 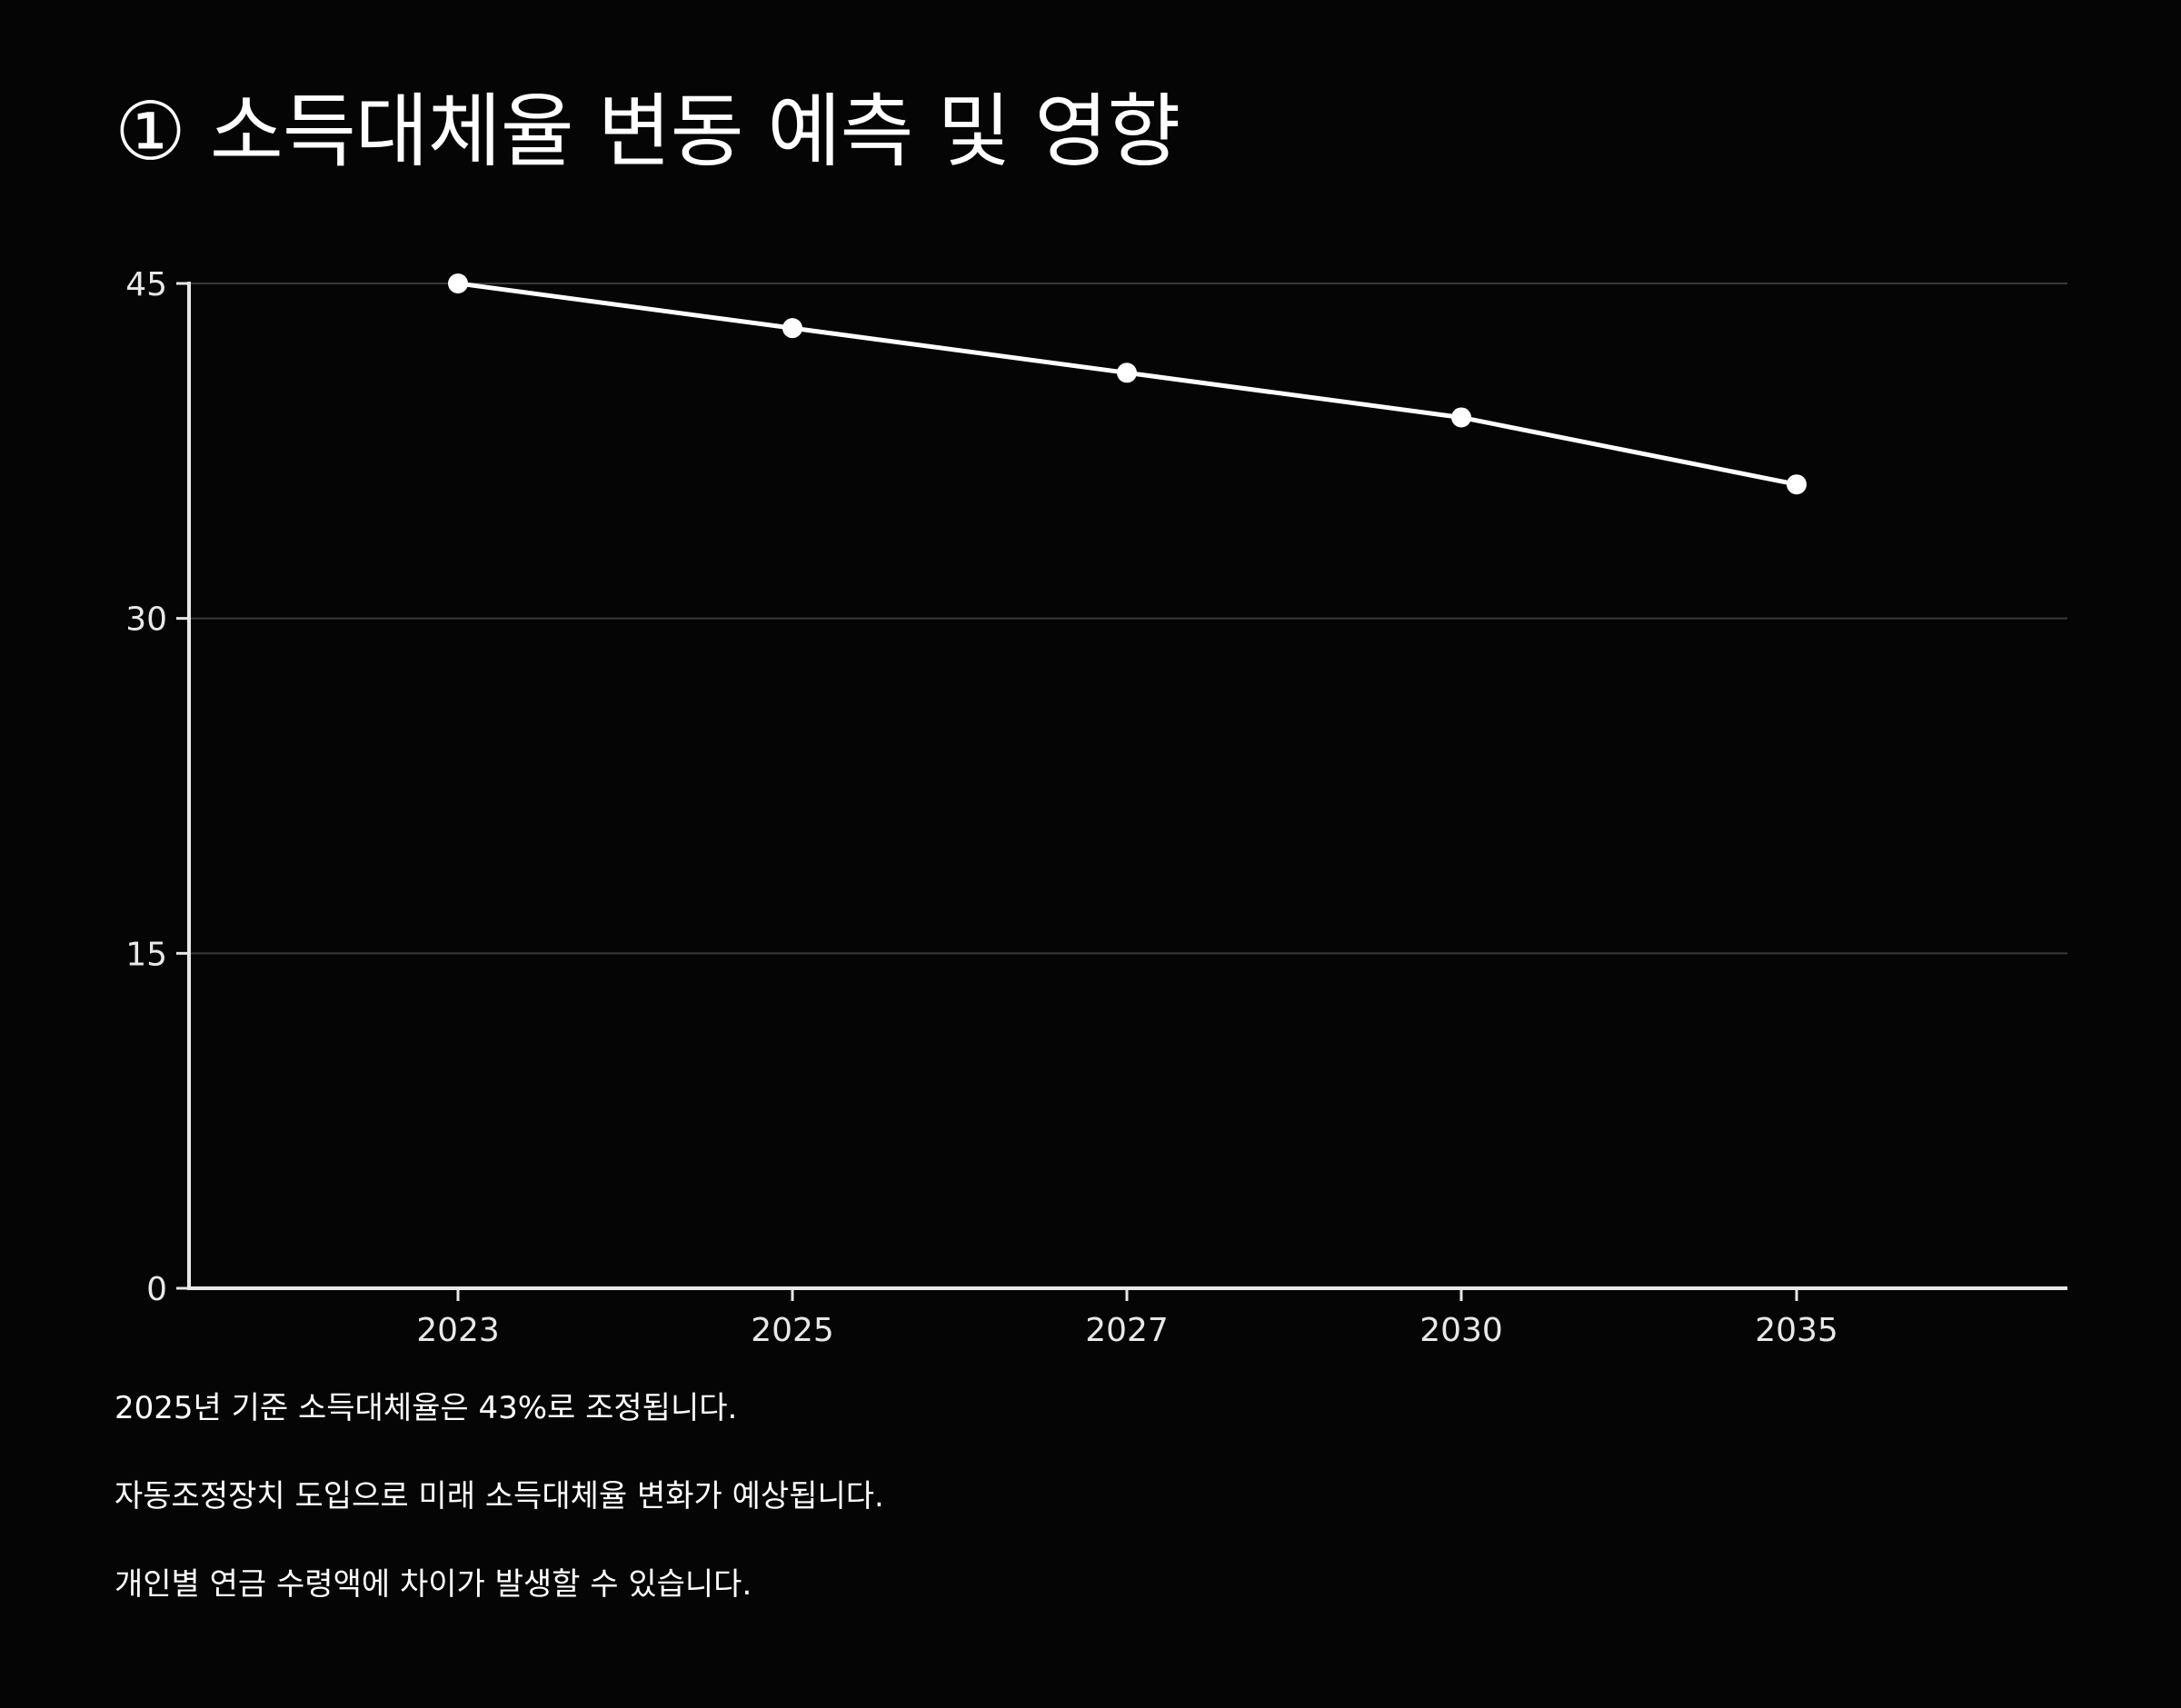 What do you see at coordinates (156, 1289) in the screenshot?
I see `y-tick-label: 0` at bounding box center [156, 1289].